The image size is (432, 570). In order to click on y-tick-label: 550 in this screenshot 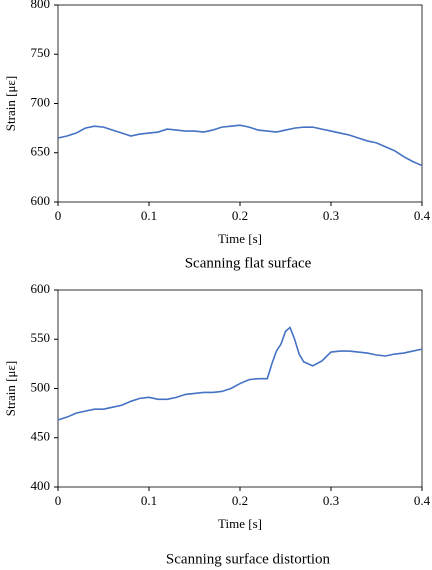, I will do `click(41, 337)`.